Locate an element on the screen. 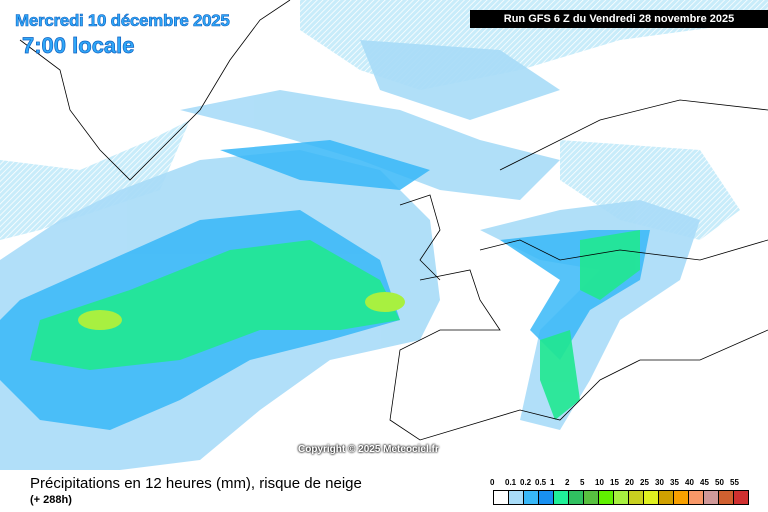 This screenshot has height=512, width=768. legend-label: 20 is located at coordinates (629, 482).